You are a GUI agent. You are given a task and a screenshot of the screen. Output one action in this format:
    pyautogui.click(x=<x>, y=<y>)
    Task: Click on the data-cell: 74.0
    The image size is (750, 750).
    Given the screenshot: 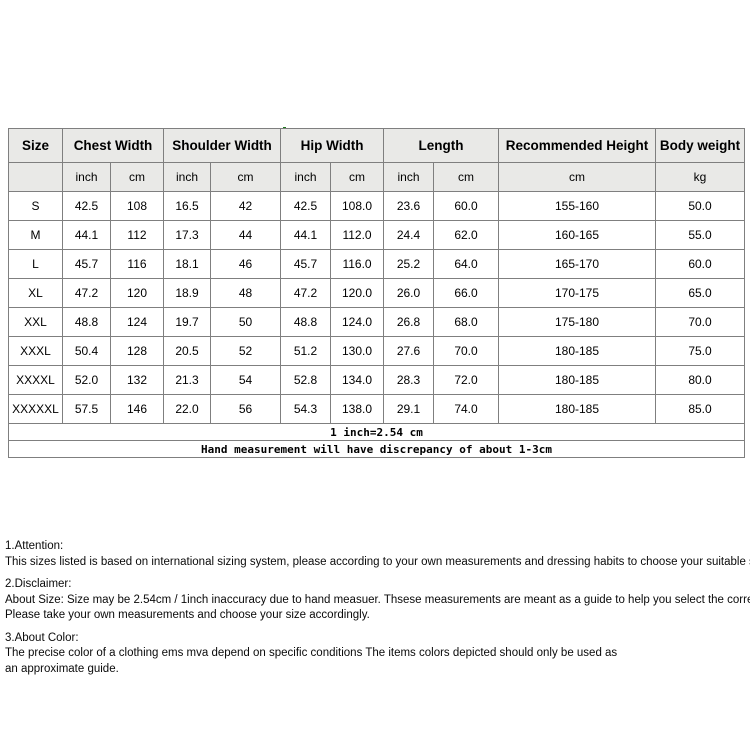 What is the action you would take?
    pyautogui.click(x=466, y=409)
    